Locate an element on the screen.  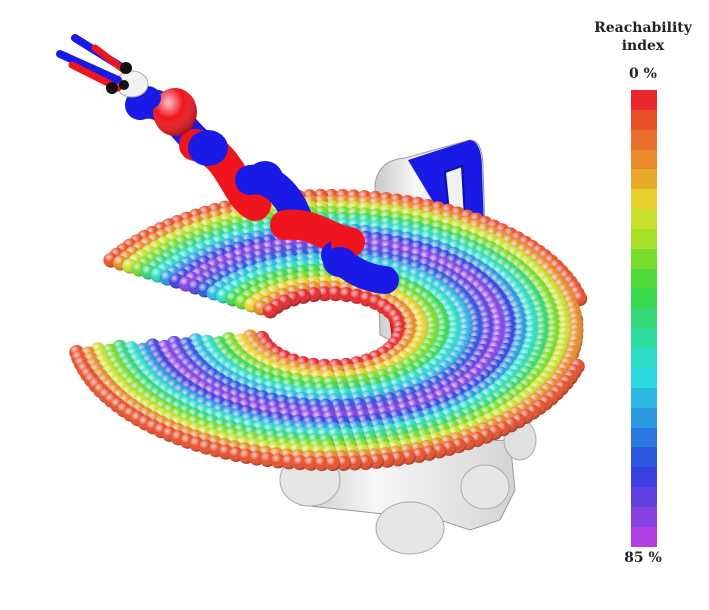
legend-title-line1: Reachability is located at coordinates (643, 28).